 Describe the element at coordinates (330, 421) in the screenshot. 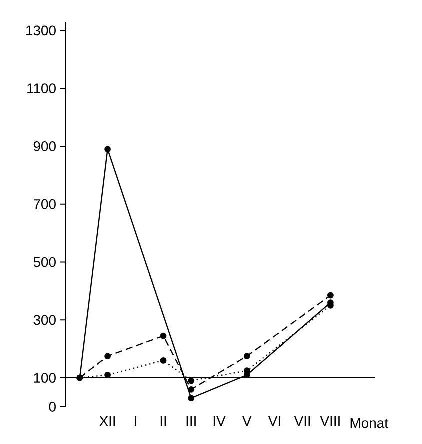

I see `x-tick-label: VIII` at that location.